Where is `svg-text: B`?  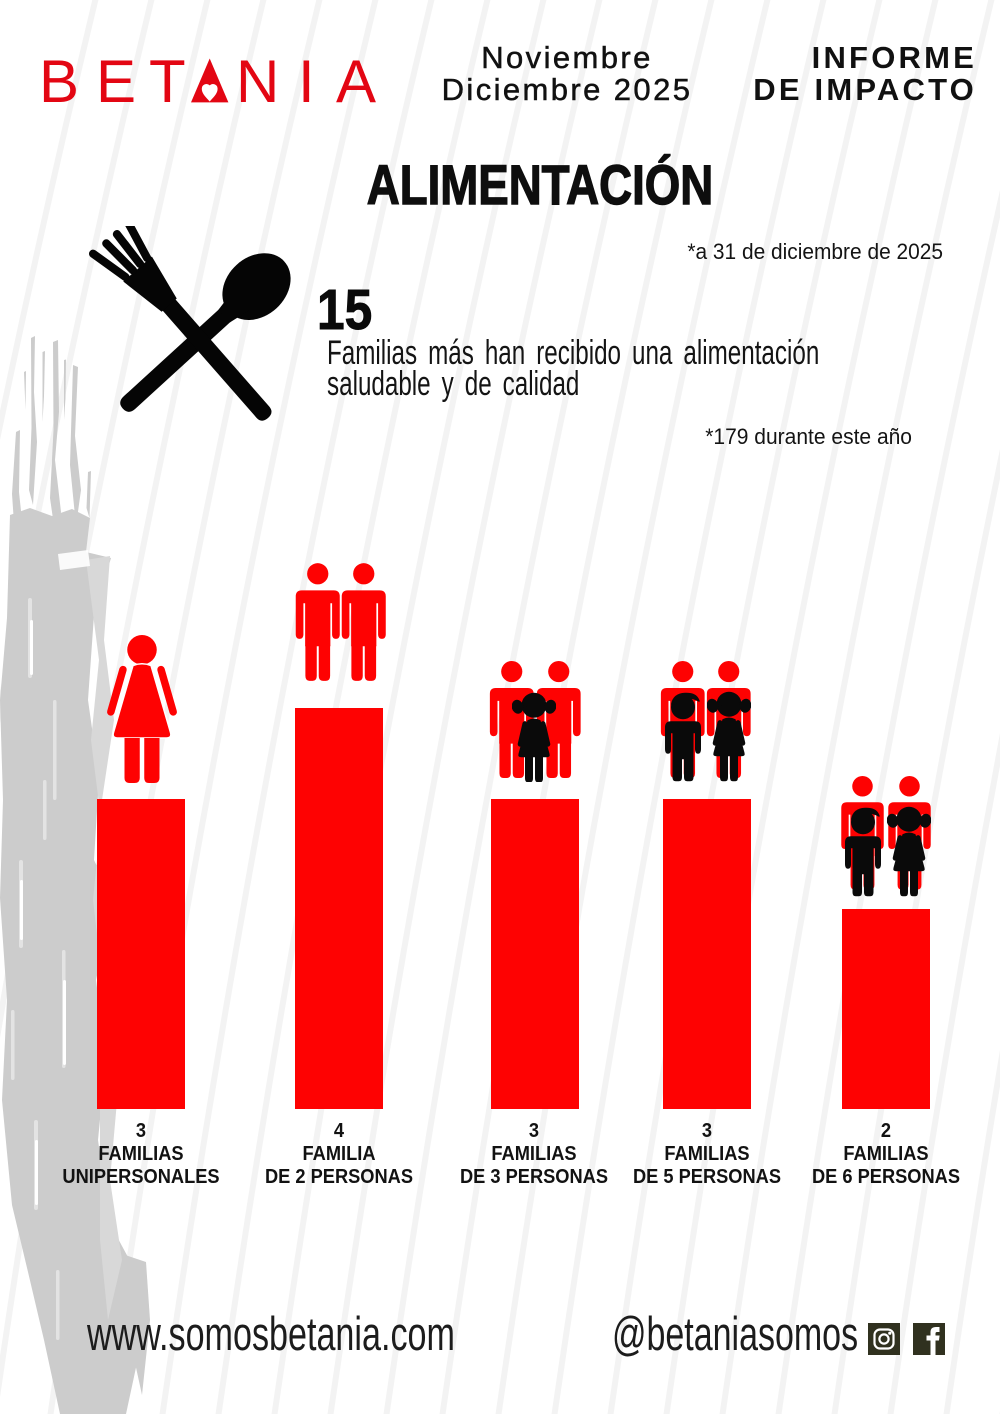
svg-text: B is located at coordinates (59, 80).